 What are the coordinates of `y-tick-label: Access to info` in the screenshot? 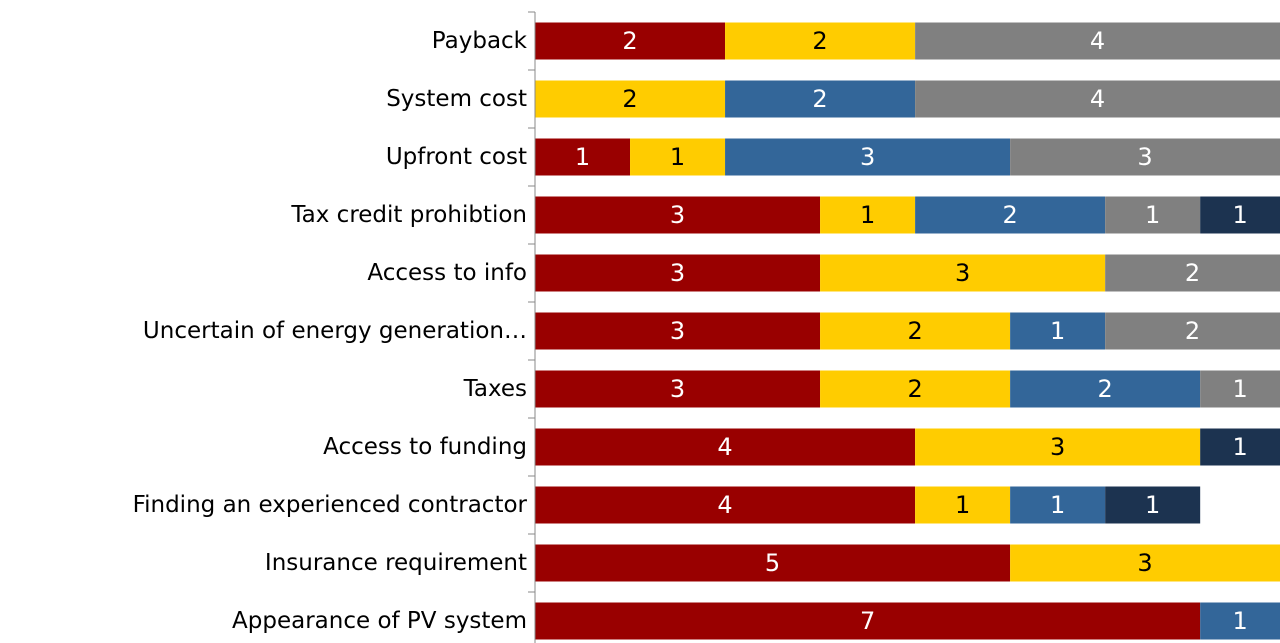 It's located at (447, 273).